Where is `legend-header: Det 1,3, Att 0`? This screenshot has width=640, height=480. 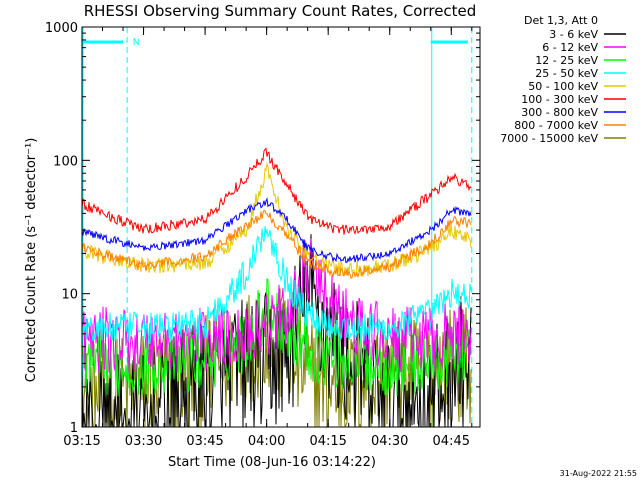
legend-header: Det 1,3, Att 0 is located at coordinates (561, 20).